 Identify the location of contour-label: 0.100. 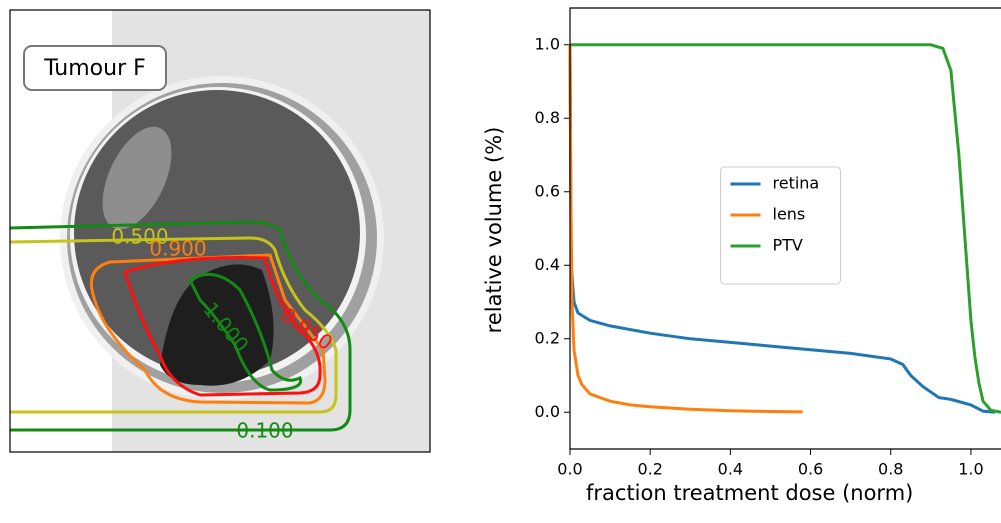
(264, 431).